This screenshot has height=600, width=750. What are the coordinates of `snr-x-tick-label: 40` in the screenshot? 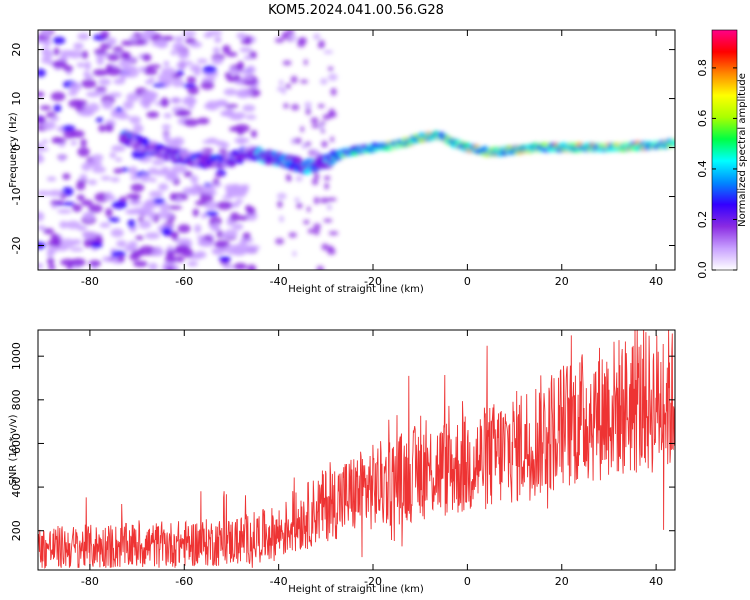 It's located at (656, 581).